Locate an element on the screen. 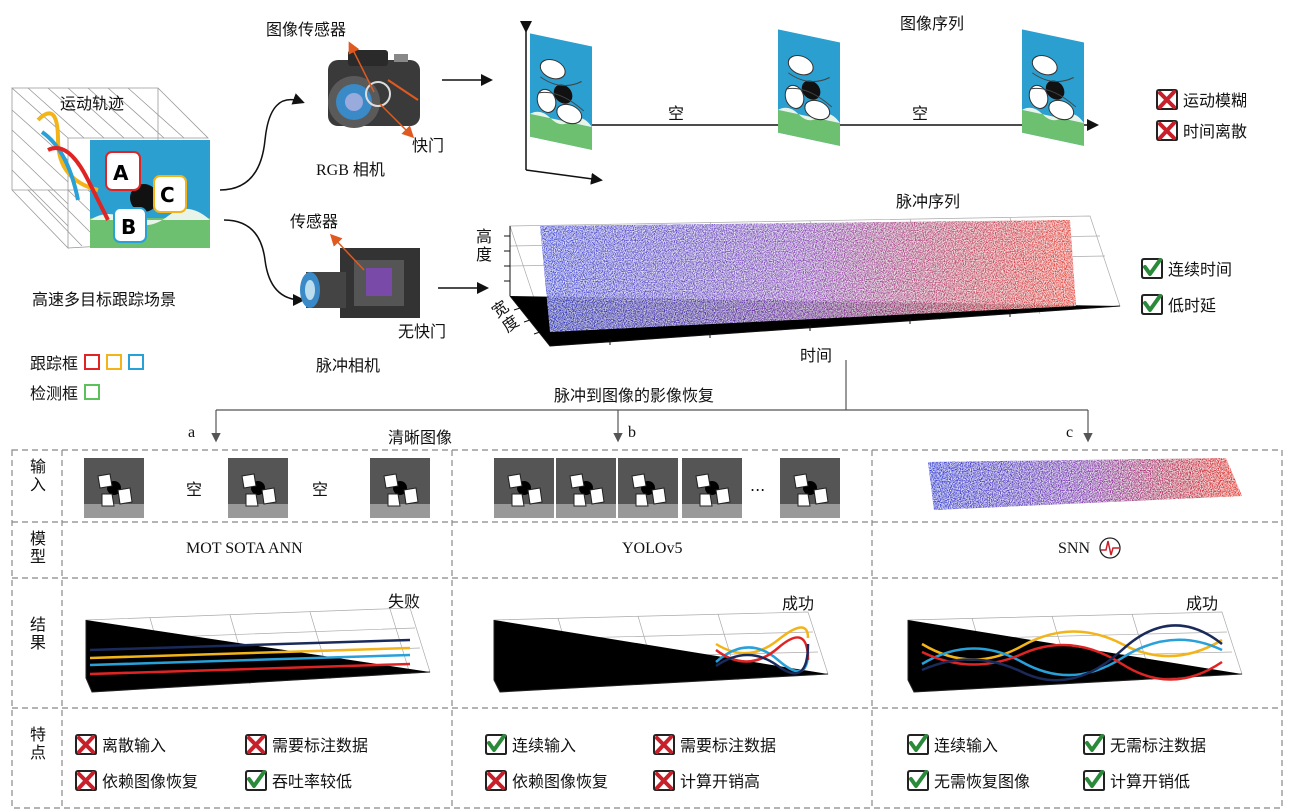 This screenshot has width=1291, height=812. label-a: A is located at coordinates (121, 173).